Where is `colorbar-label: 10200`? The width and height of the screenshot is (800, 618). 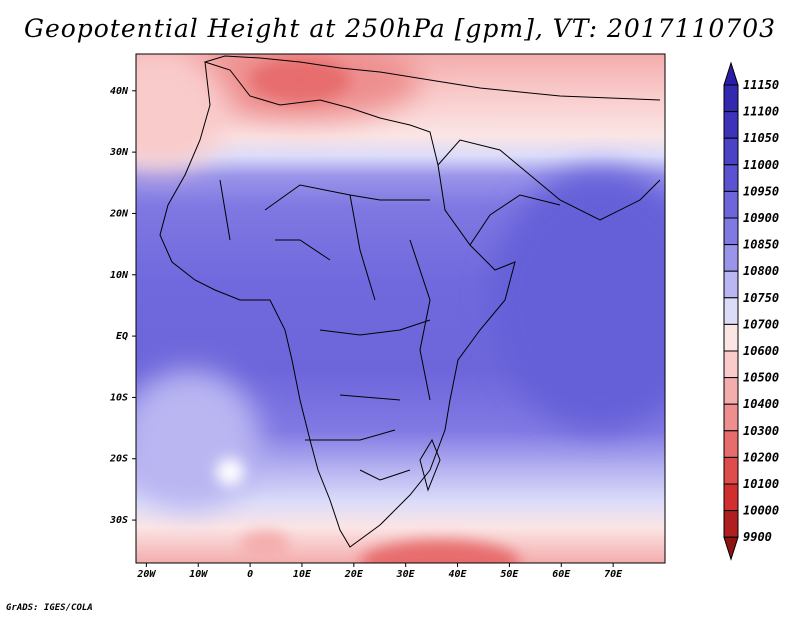 colorbar-label: 10200 is located at coordinates (761, 457).